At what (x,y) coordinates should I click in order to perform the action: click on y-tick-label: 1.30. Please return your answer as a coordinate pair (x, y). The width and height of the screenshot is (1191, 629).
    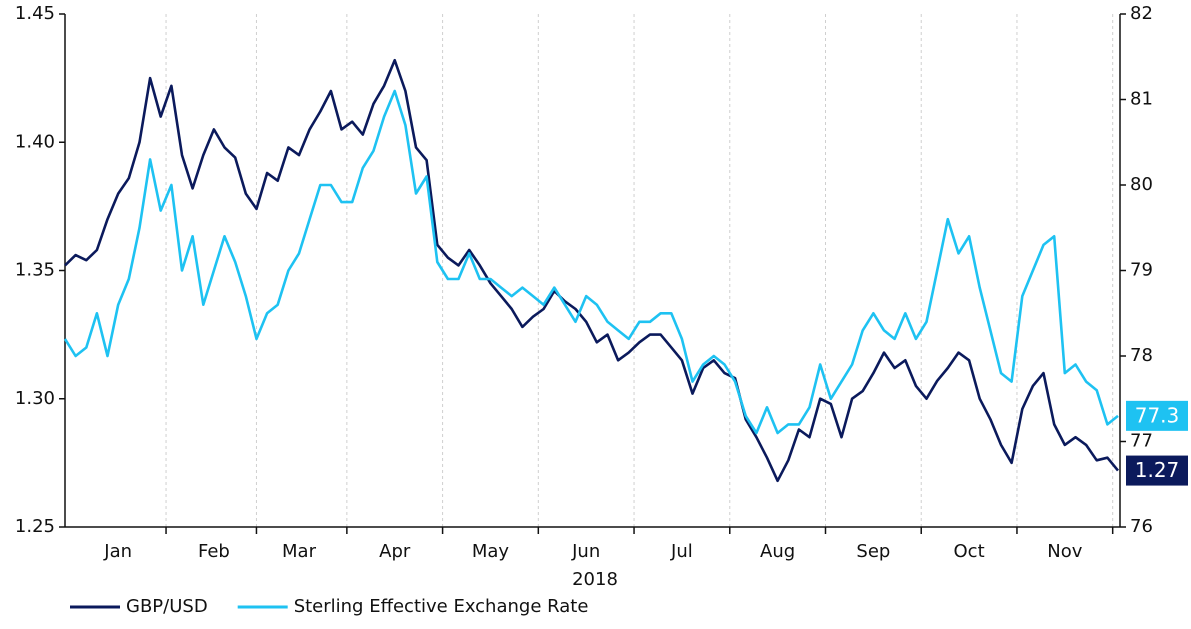
    Looking at the image, I should click on (35, 398).